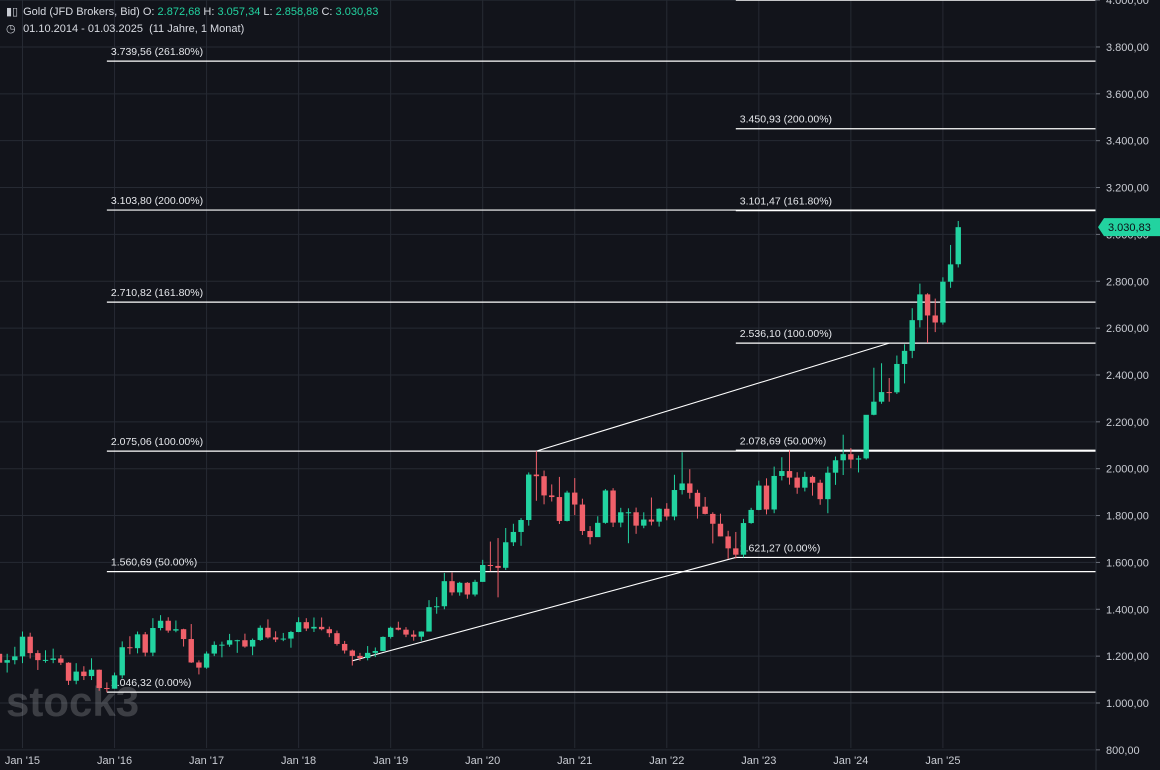 This screenshot has width=1160, height=770. Describe the element at coordinates (154, 563) in the screenshot. I see `fib-level-label: 1.560,69 (50.00%)` at that location.